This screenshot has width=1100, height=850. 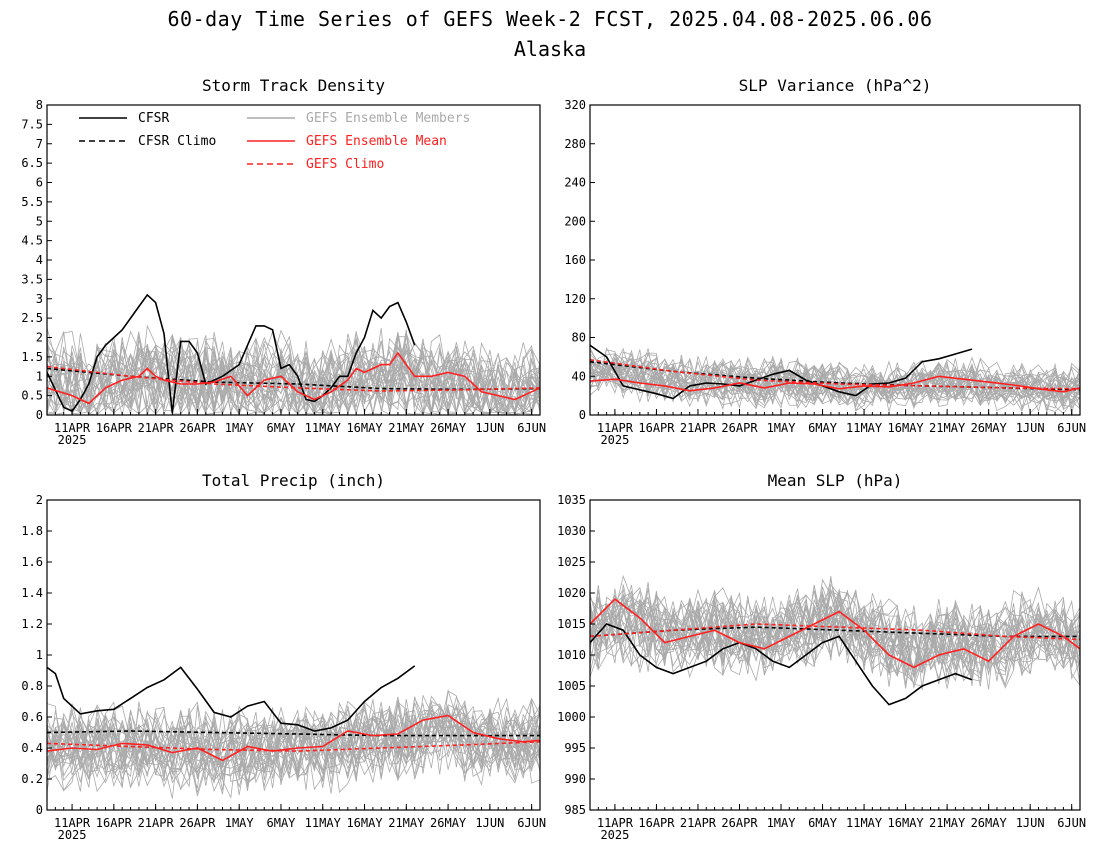 I want to click on y-tick-label: 995, so click(x=575, y=748).